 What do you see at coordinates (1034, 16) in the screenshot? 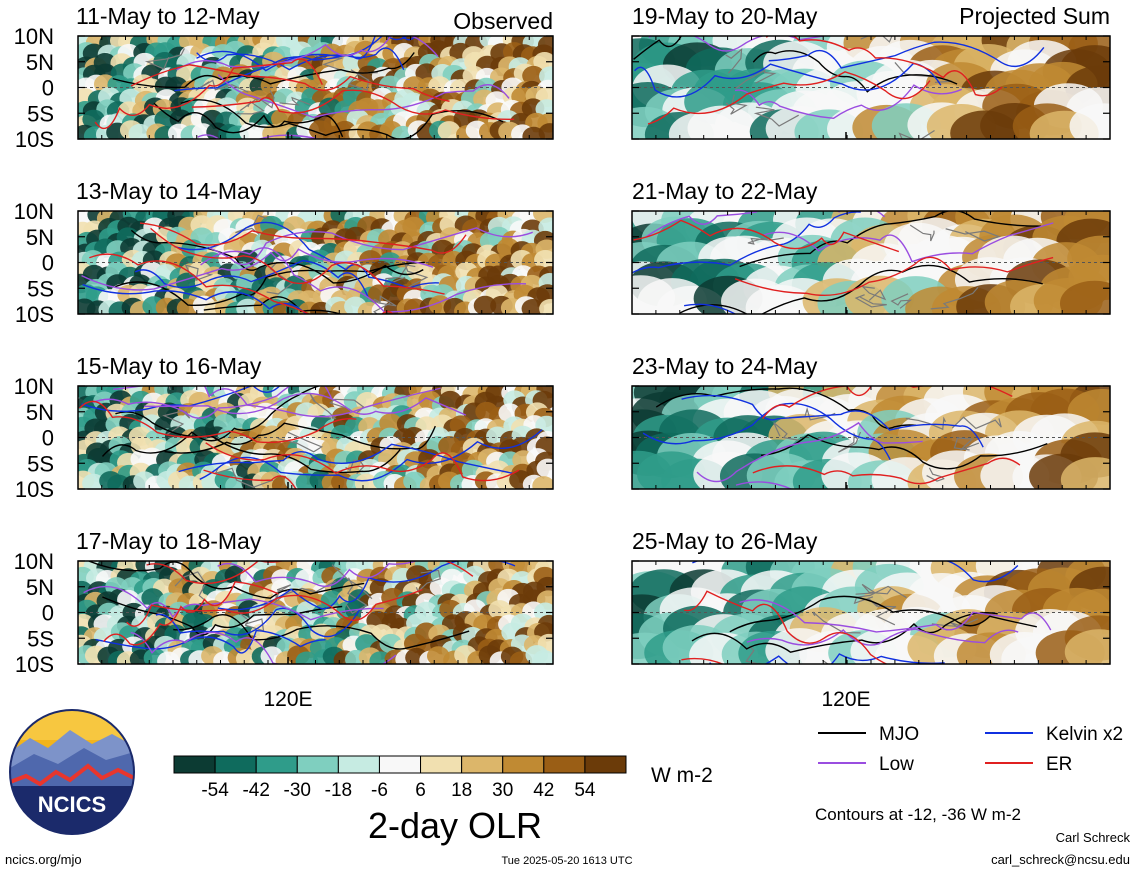
I see `projected-label: Projected Sum` at bounding box center [1034, 16].